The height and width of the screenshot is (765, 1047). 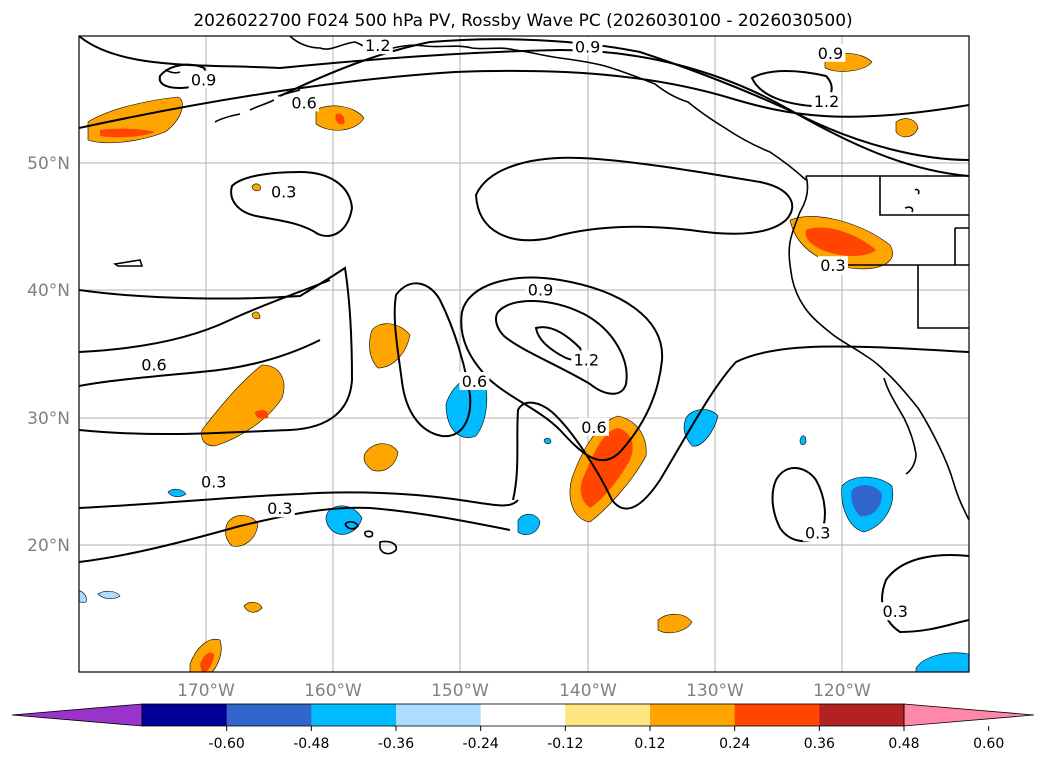 What do you see at coordinates (524, 691) in the screenshot?
I see `longitude-labels: 170°W 160°W 150°W 140°W 130°W 120°W` at bounding box center [524, 691].